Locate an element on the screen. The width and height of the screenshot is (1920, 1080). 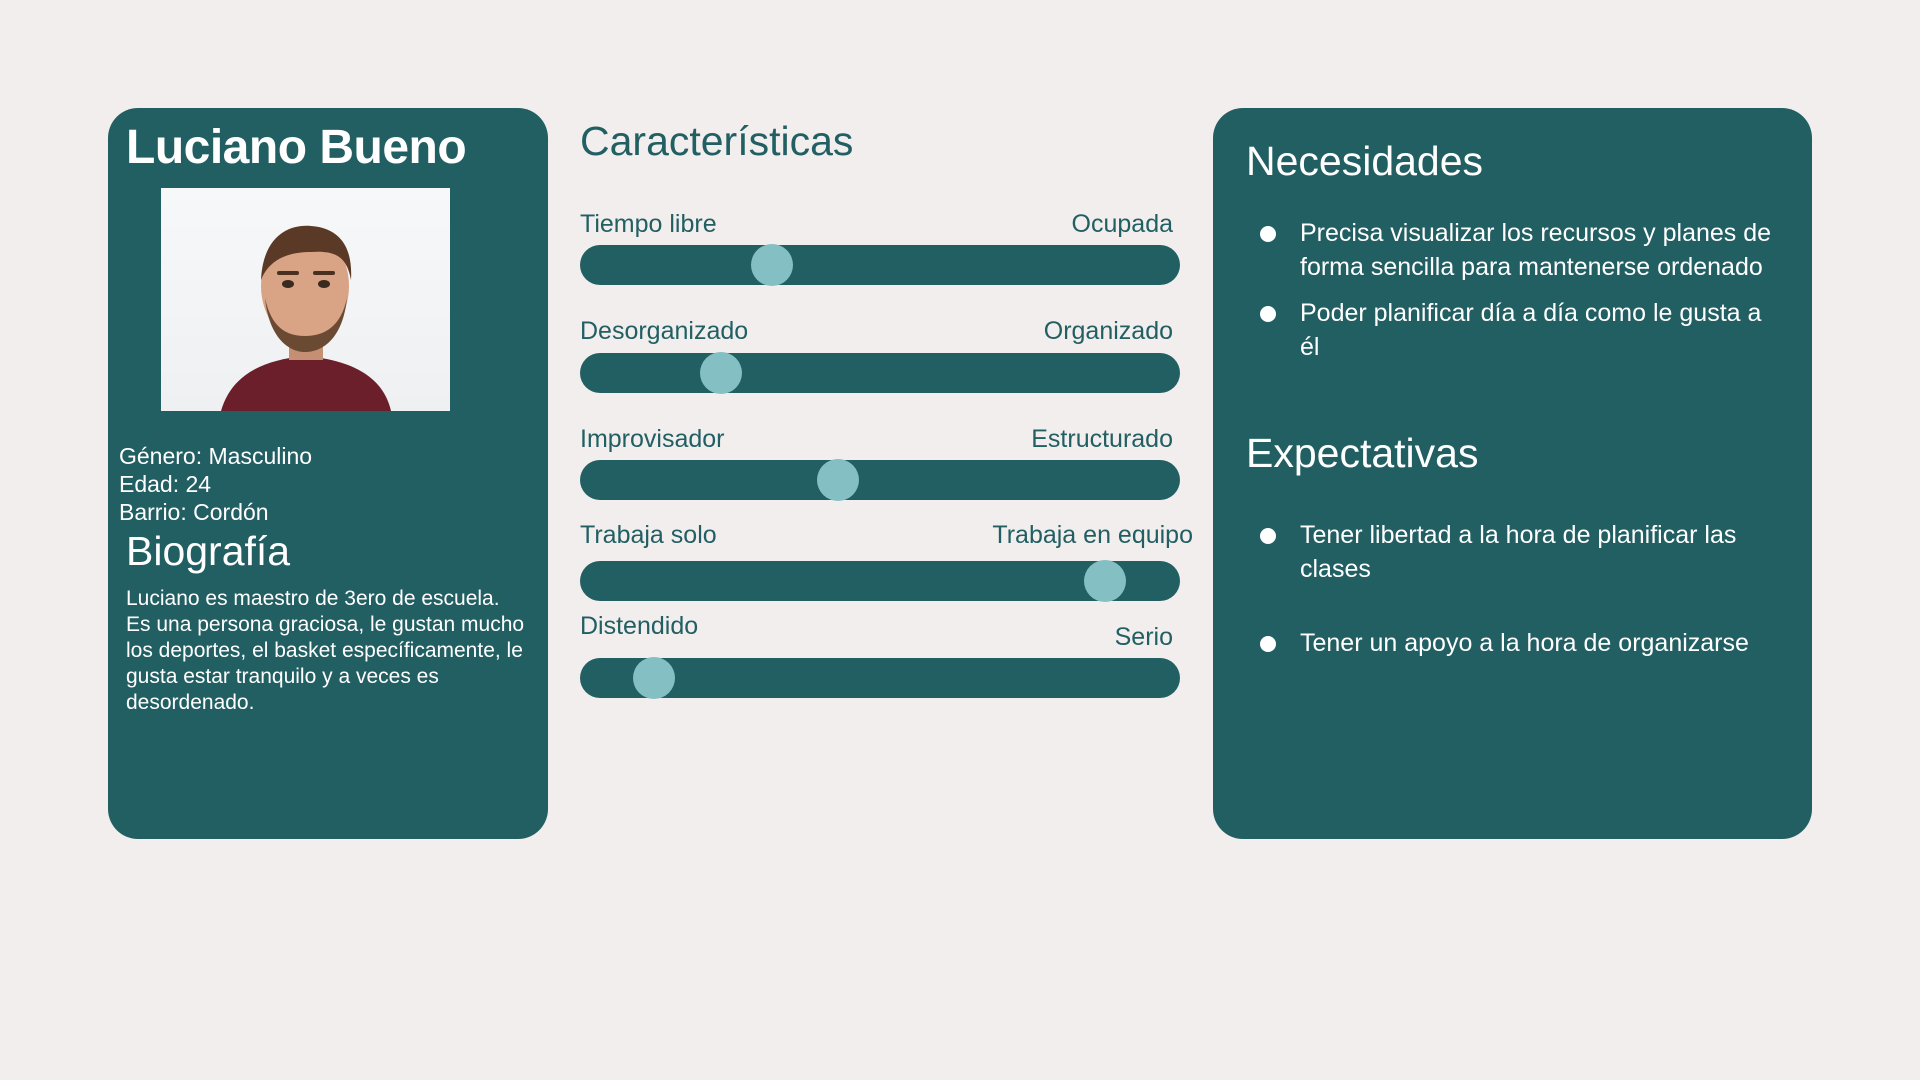
list-item-text: Tener un apoyo a la hora de organizarse is located at coordinates (1524, 643).